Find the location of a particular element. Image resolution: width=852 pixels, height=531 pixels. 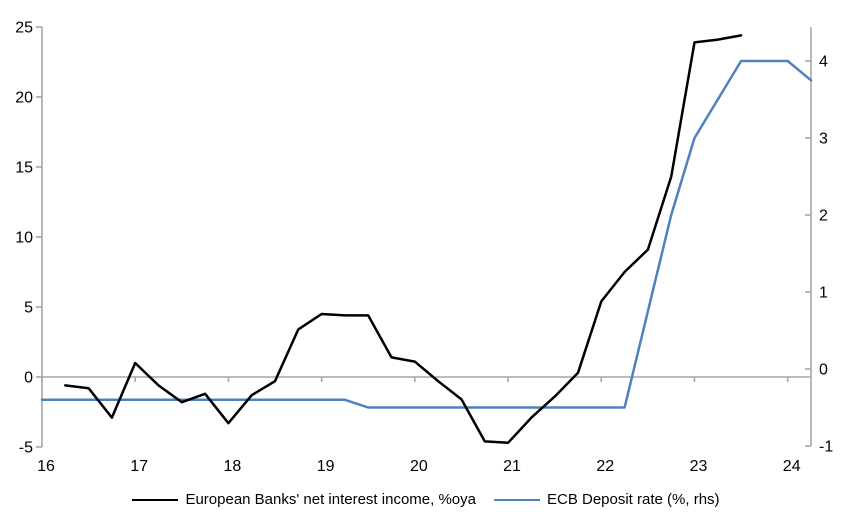

y-left-tick-label: -5 is located at coordinates (26, 448).